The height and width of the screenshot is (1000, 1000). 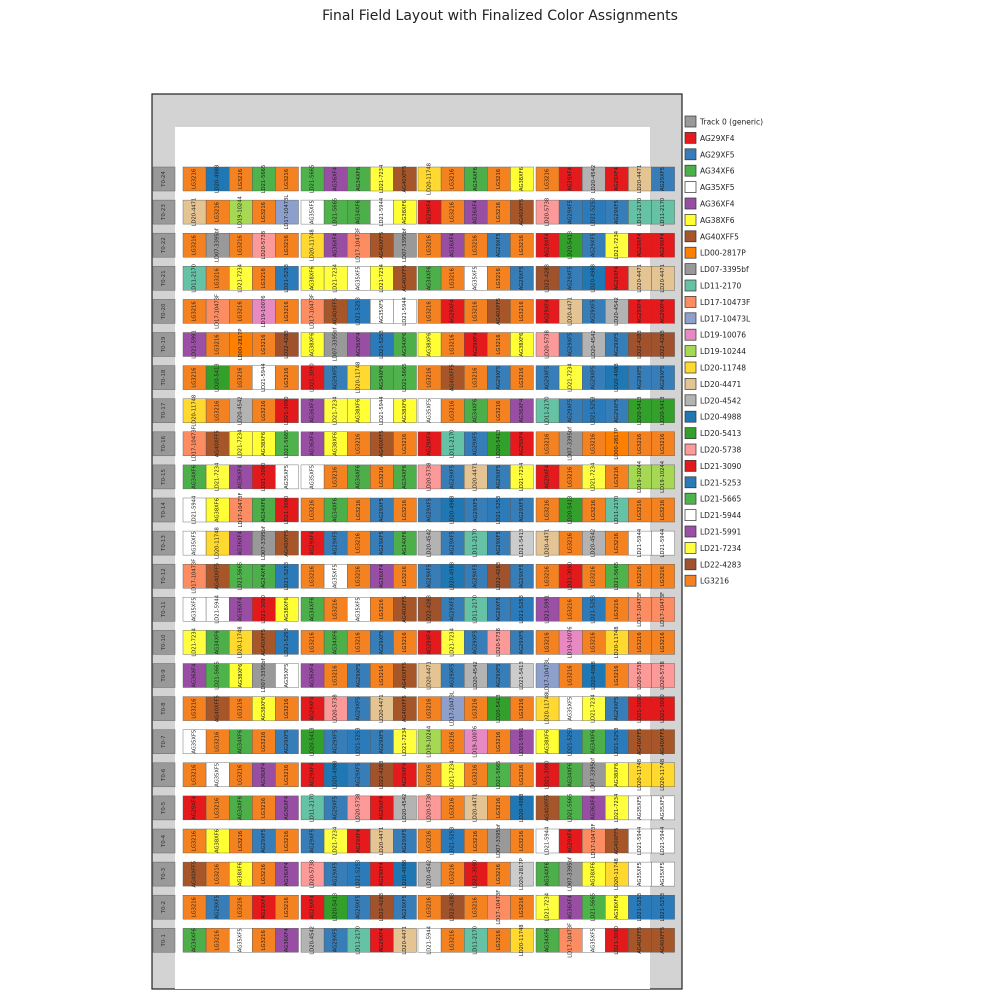 What do you see at coordinates (164, 576) in the screenshot?
I see `track-label: T0-12` at bounding box center [164, 576].